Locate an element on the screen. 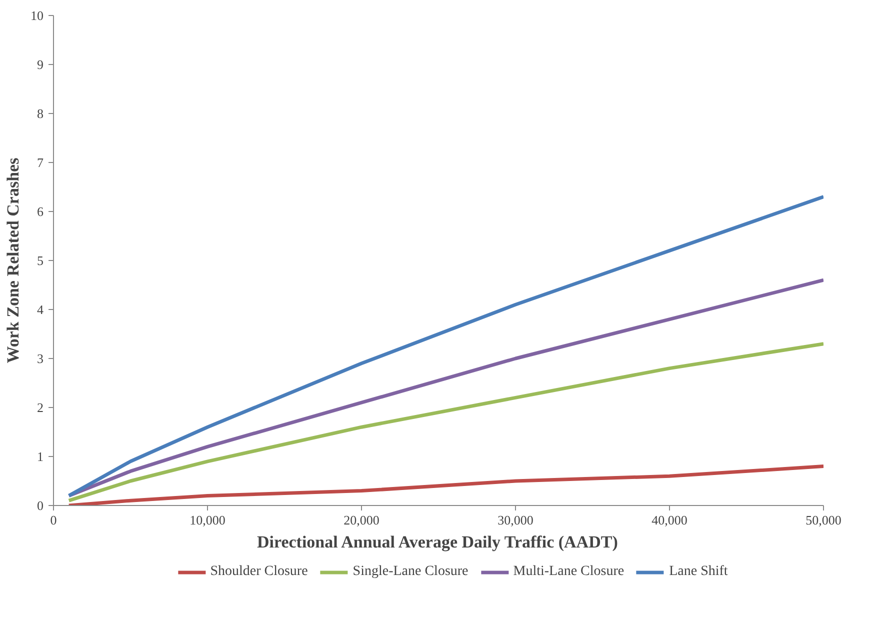  x-tick-label: 30,000 is located at coordinates (516, 520).